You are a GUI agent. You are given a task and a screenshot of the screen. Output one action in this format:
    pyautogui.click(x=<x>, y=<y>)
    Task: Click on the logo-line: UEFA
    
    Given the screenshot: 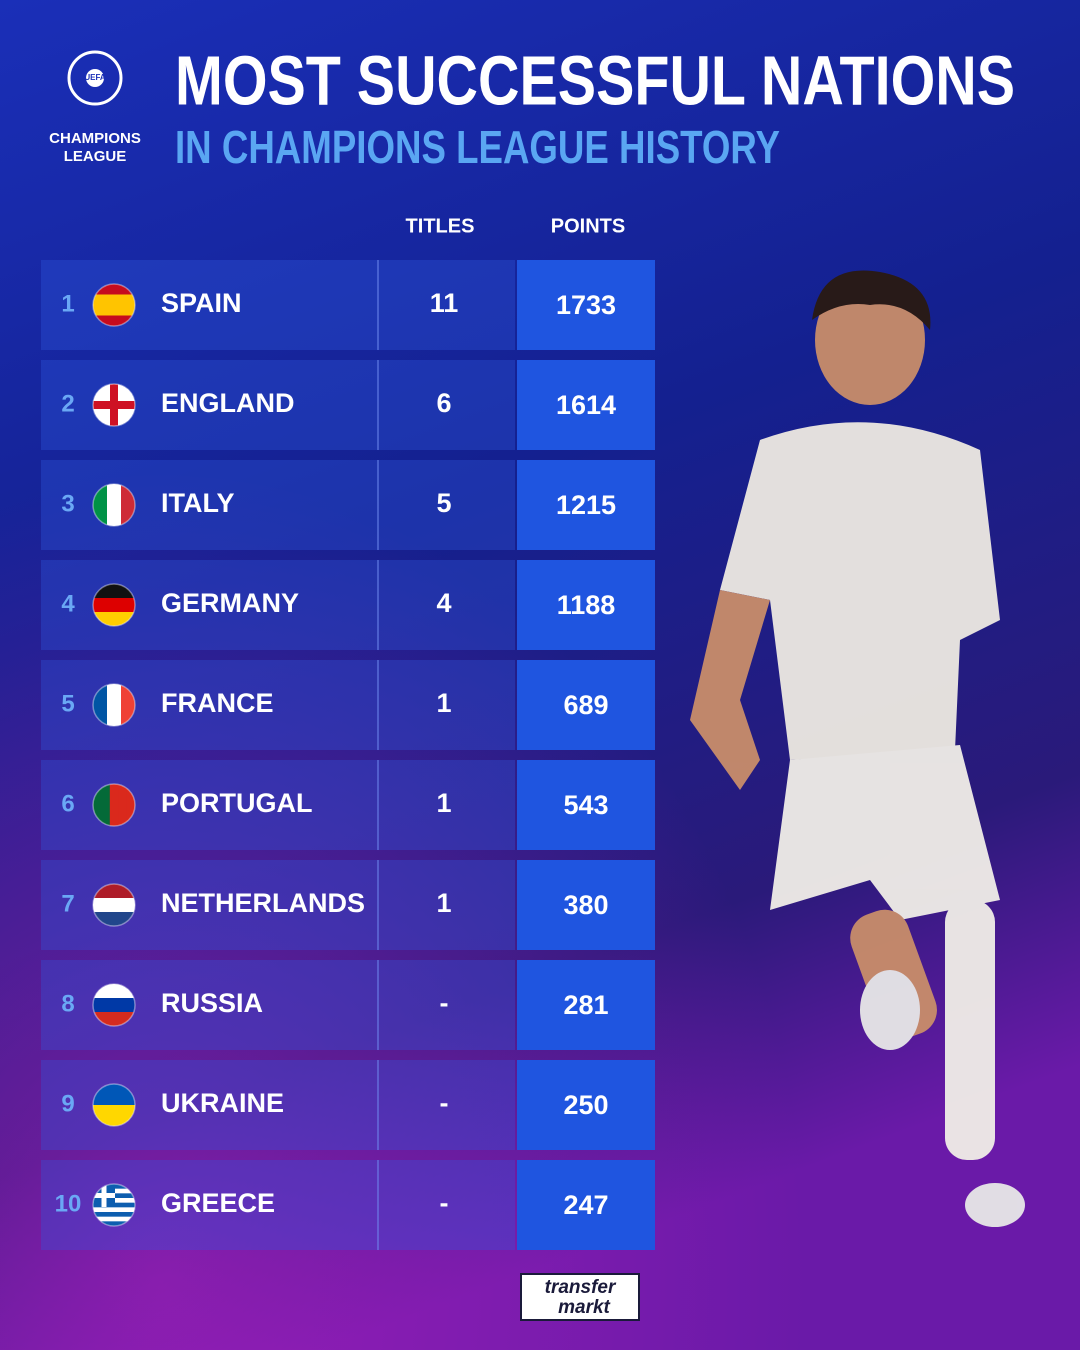 What is the action you would take?
    pyautogui.click(x=95, y=77)
    